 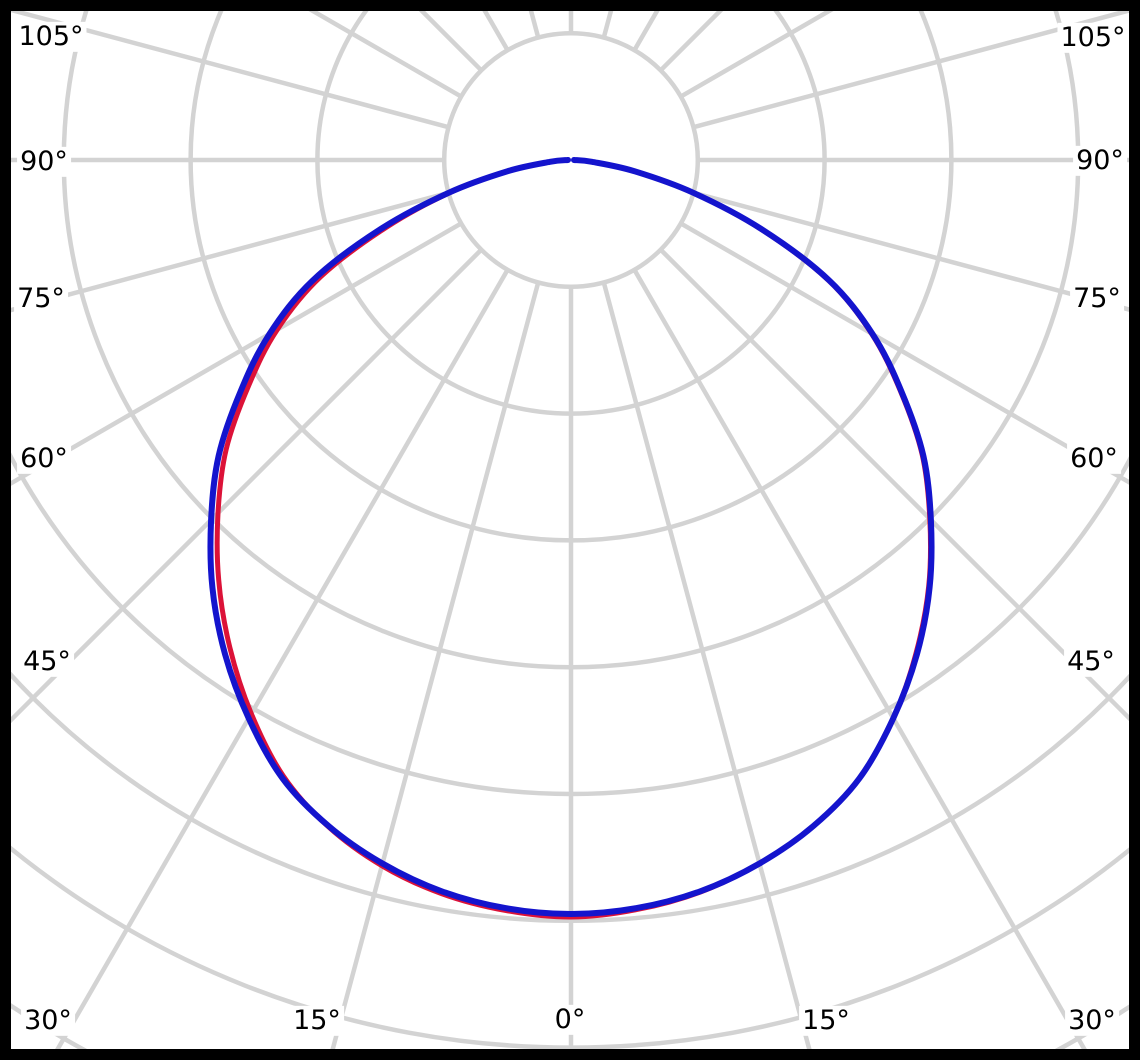 I want to click on angle-tick-label-left: 45°, so click(x=47, y=662).